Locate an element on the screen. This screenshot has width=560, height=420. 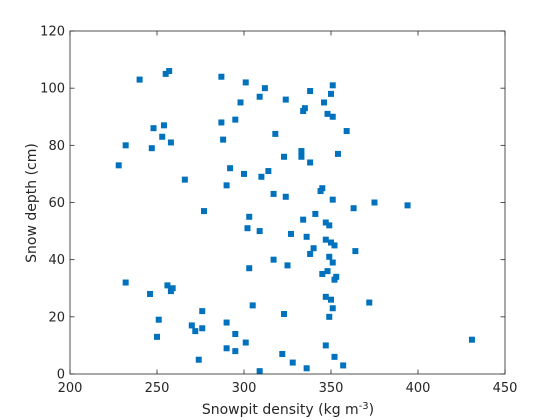
y-tick-label: 80 is located at coordinates (56, 146).